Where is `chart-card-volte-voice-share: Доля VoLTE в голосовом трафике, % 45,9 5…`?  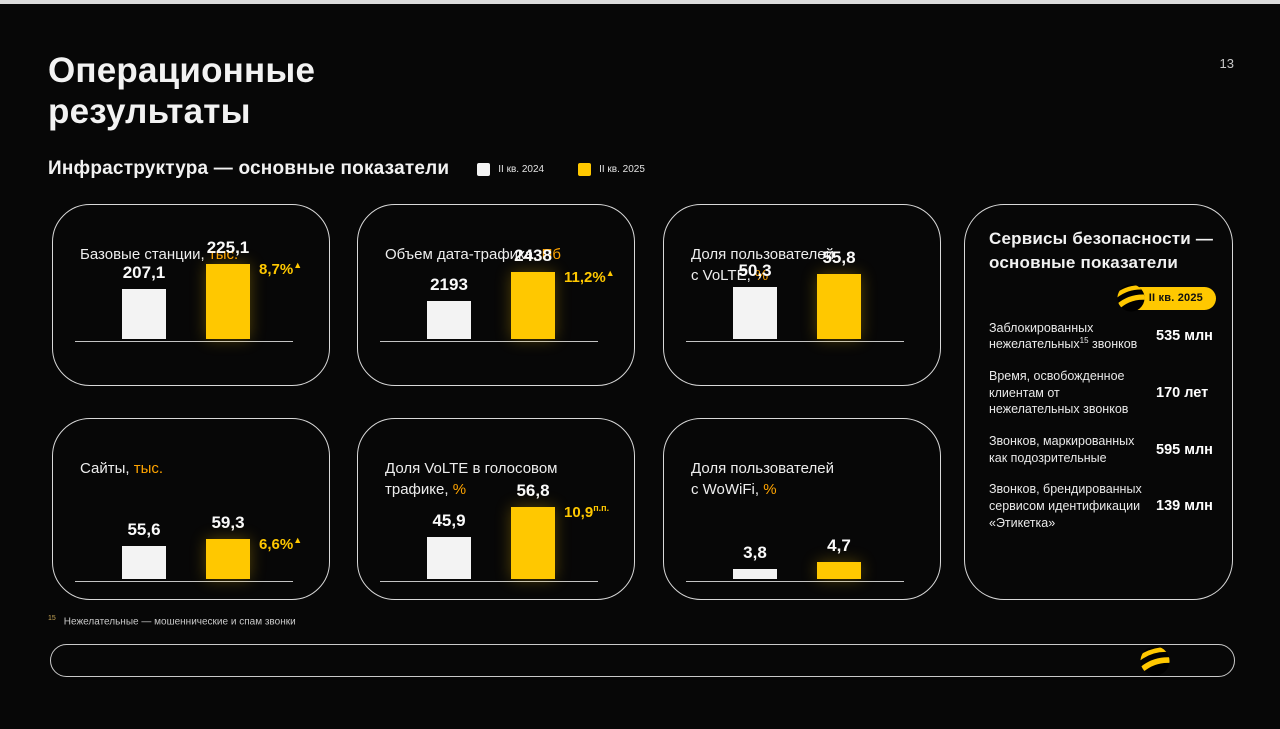
chart-card-volte-voice-share: Доля VoLTE в голосовом трафике, % 45,9 5… is located at coordinates (496, 509).